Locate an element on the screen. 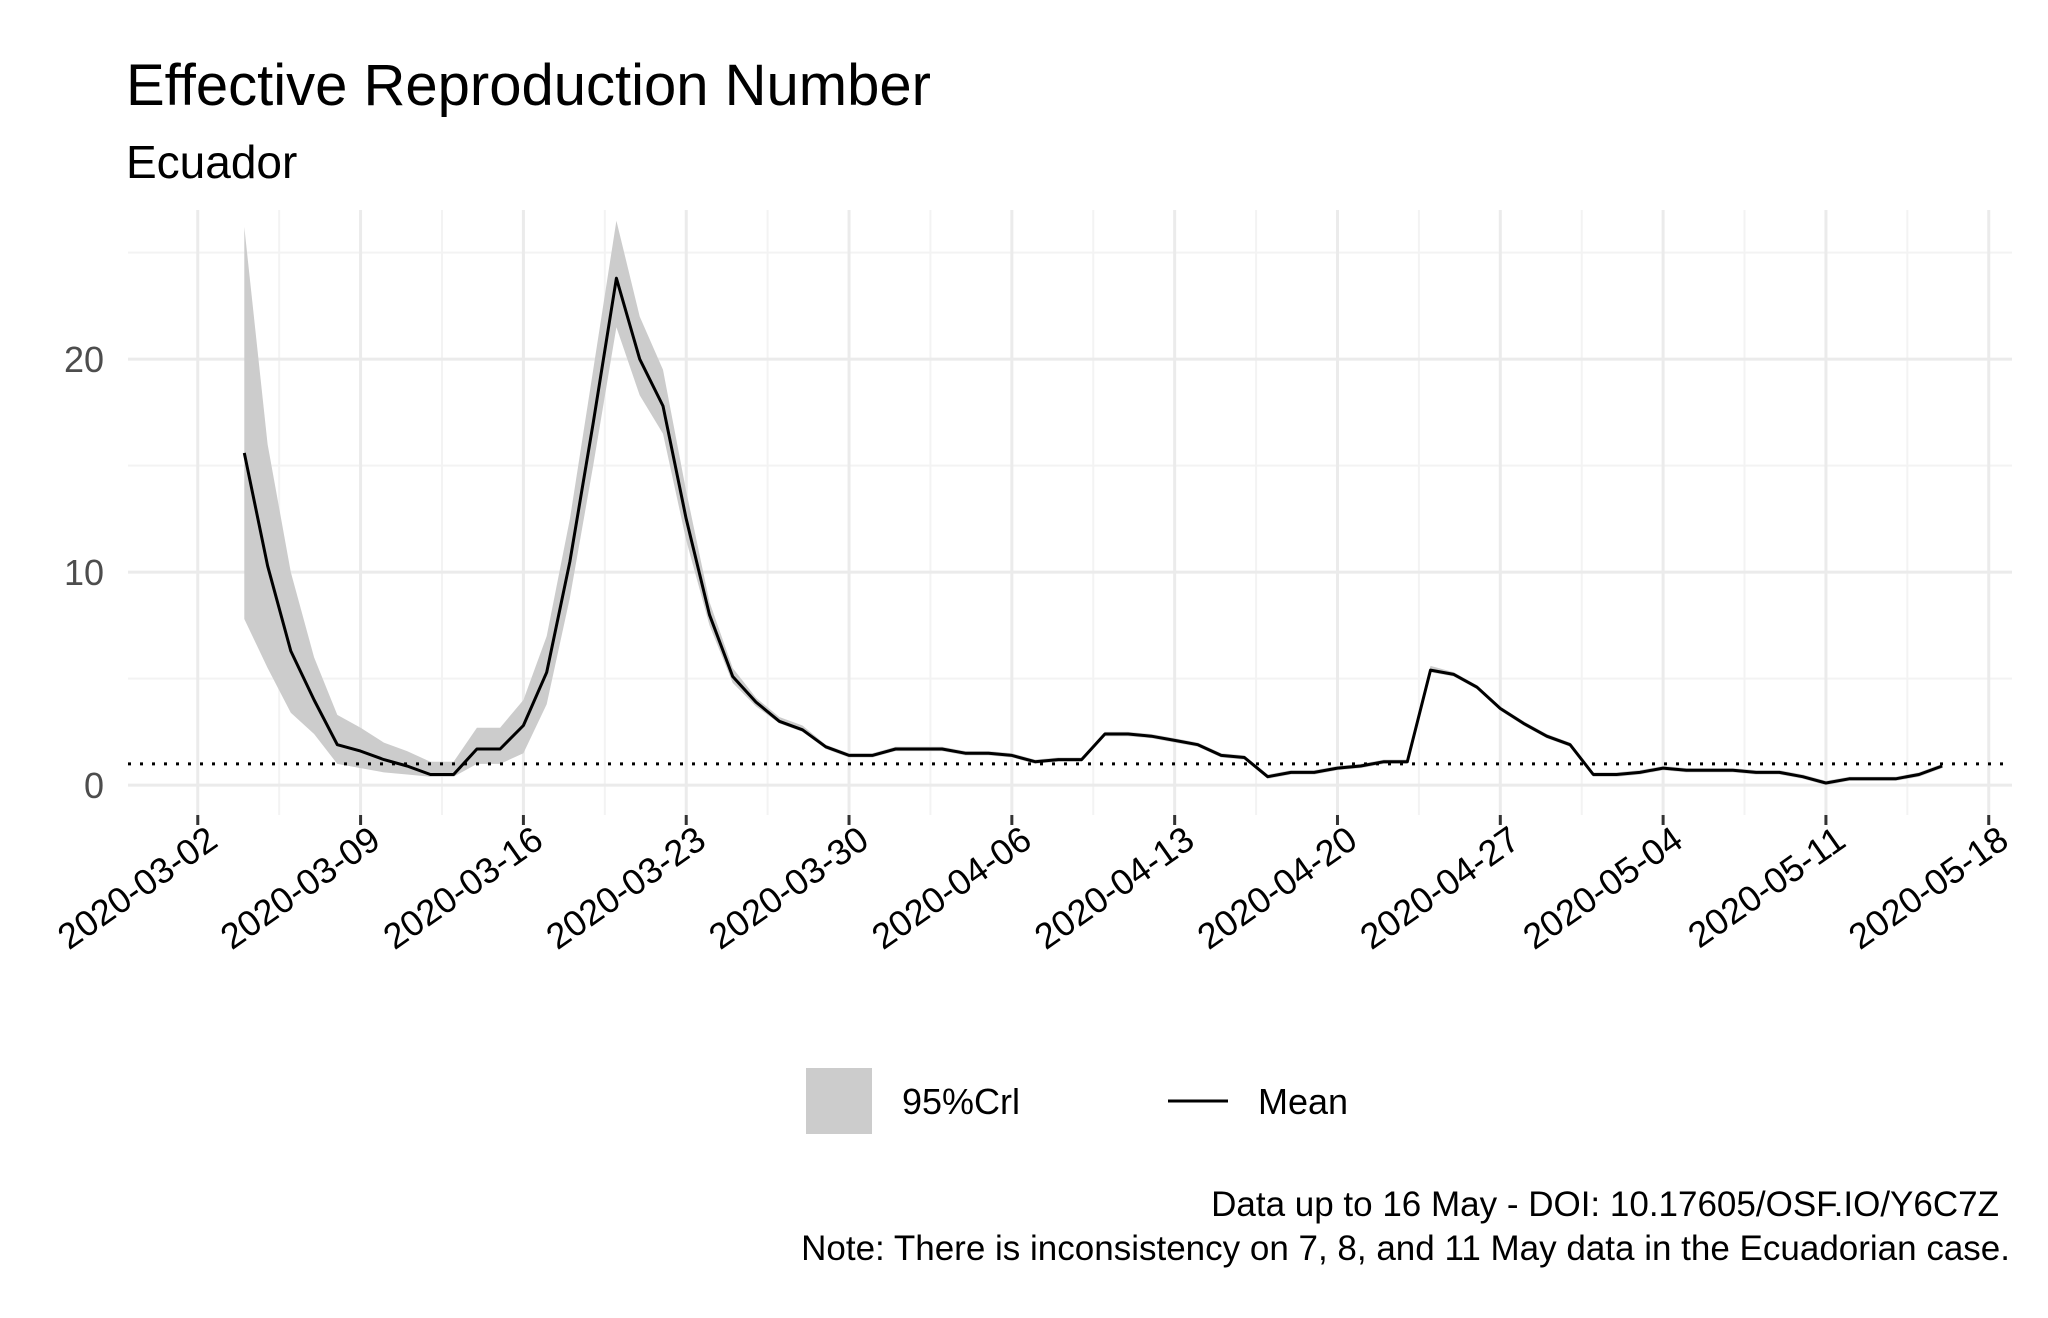 Image resolution: width=2048 pixels, height=1318 pixels. y-tick-label: 0 is located at coordinates (94, 785).